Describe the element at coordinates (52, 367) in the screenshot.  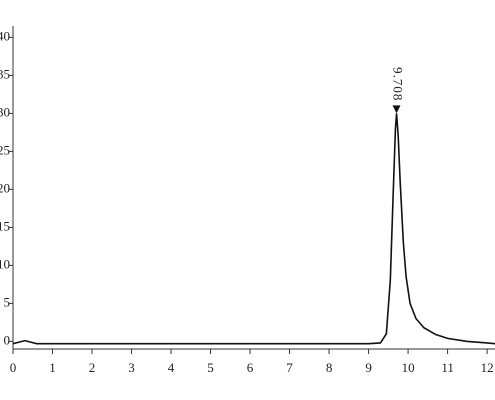
I see `x-tick-label: 1` at that location.